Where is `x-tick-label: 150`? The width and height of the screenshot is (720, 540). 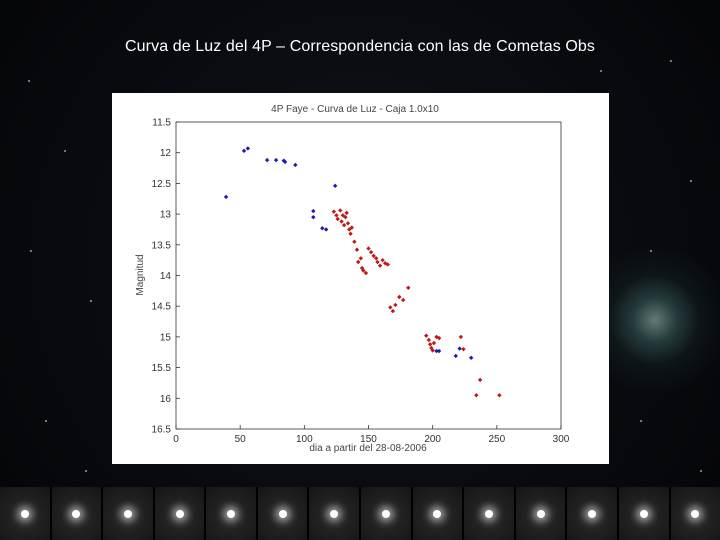
x-tick-label: 150 is located at coordinates (368, 439).